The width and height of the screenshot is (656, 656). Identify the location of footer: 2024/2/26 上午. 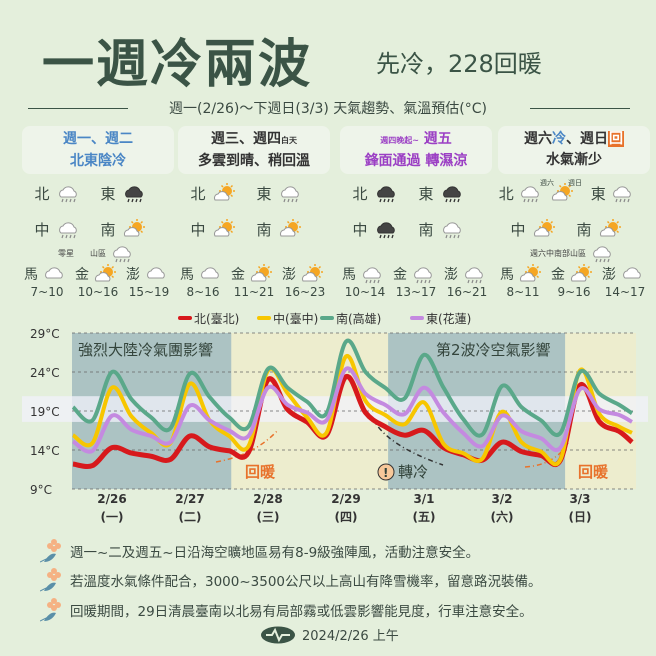
(329, 634).